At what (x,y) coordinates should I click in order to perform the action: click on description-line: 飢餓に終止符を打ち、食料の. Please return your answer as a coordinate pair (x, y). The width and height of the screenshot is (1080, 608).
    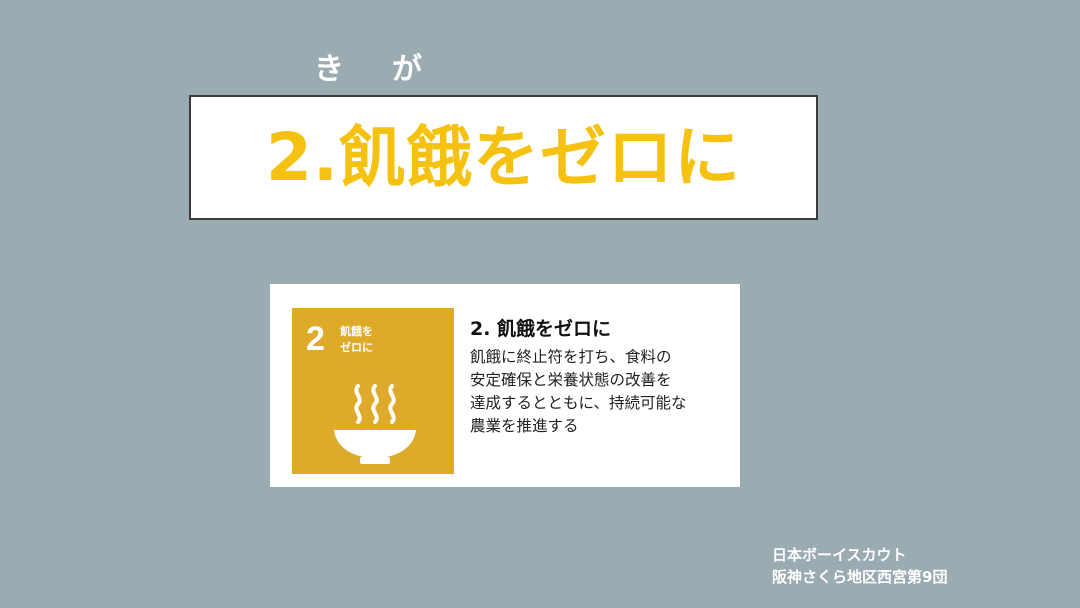
    Looking at the image, I should click on (571, 357).